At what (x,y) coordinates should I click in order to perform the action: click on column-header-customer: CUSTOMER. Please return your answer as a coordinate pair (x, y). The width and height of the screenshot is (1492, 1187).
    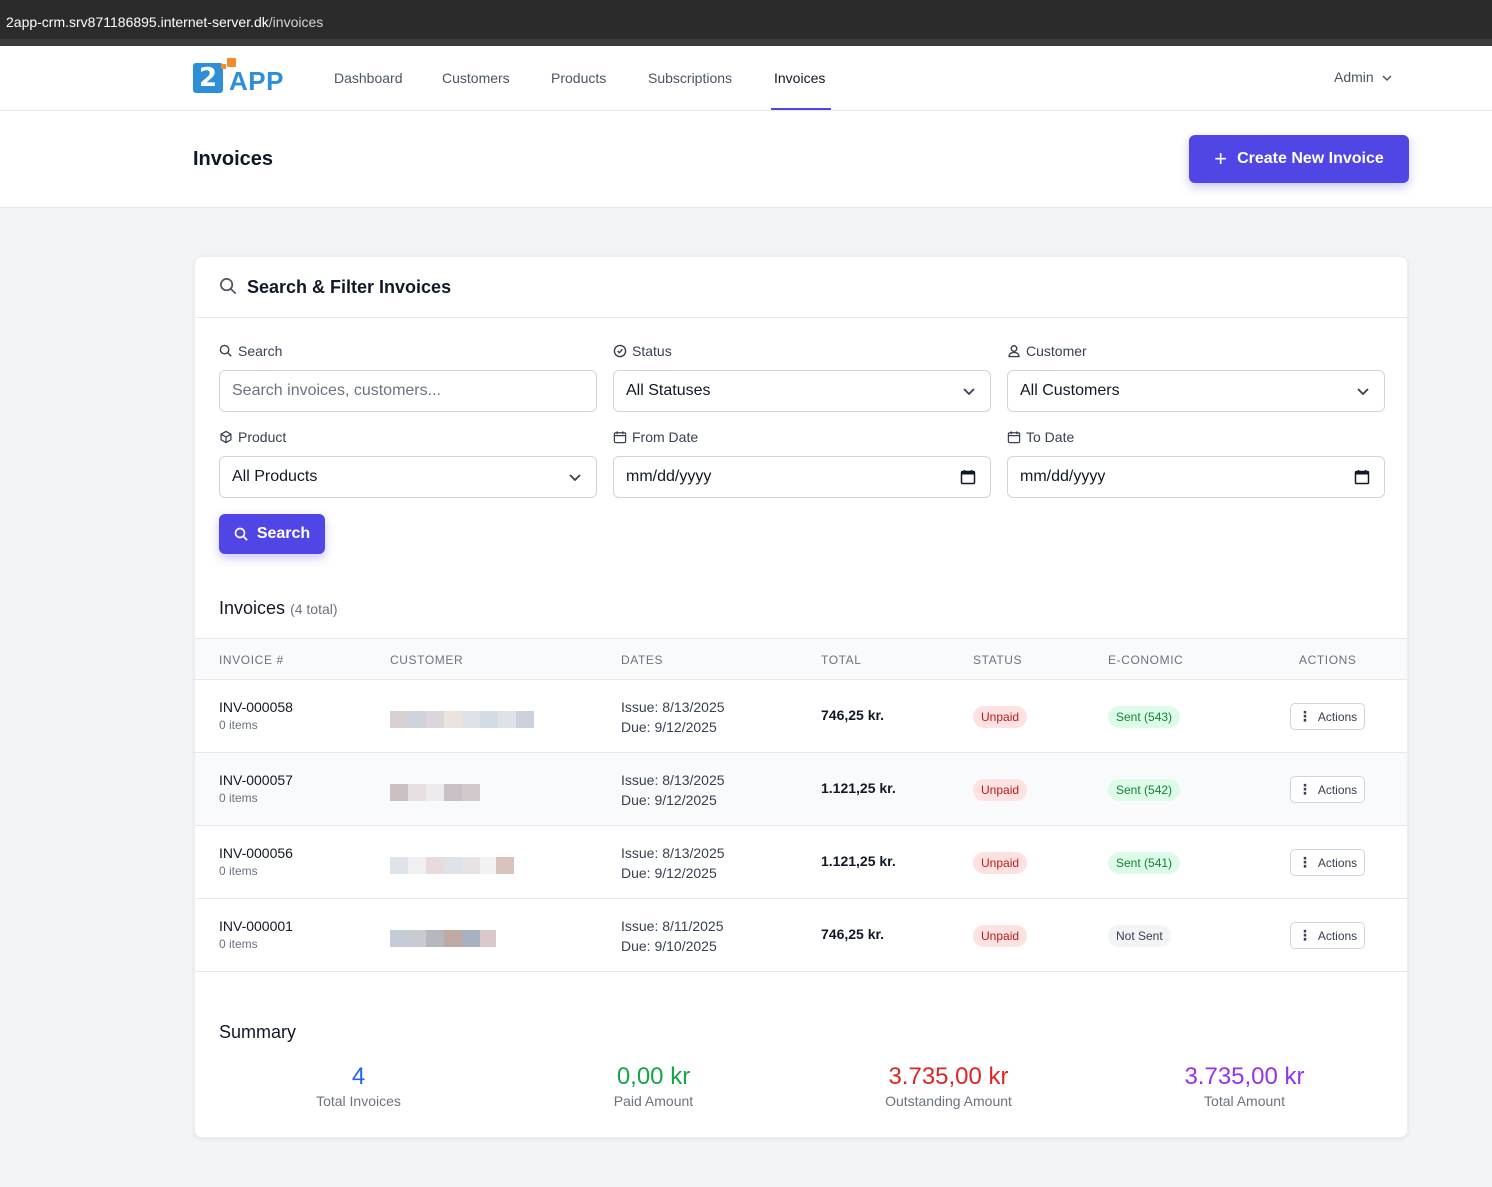
    Looking at the image, I should click on (427, 660).